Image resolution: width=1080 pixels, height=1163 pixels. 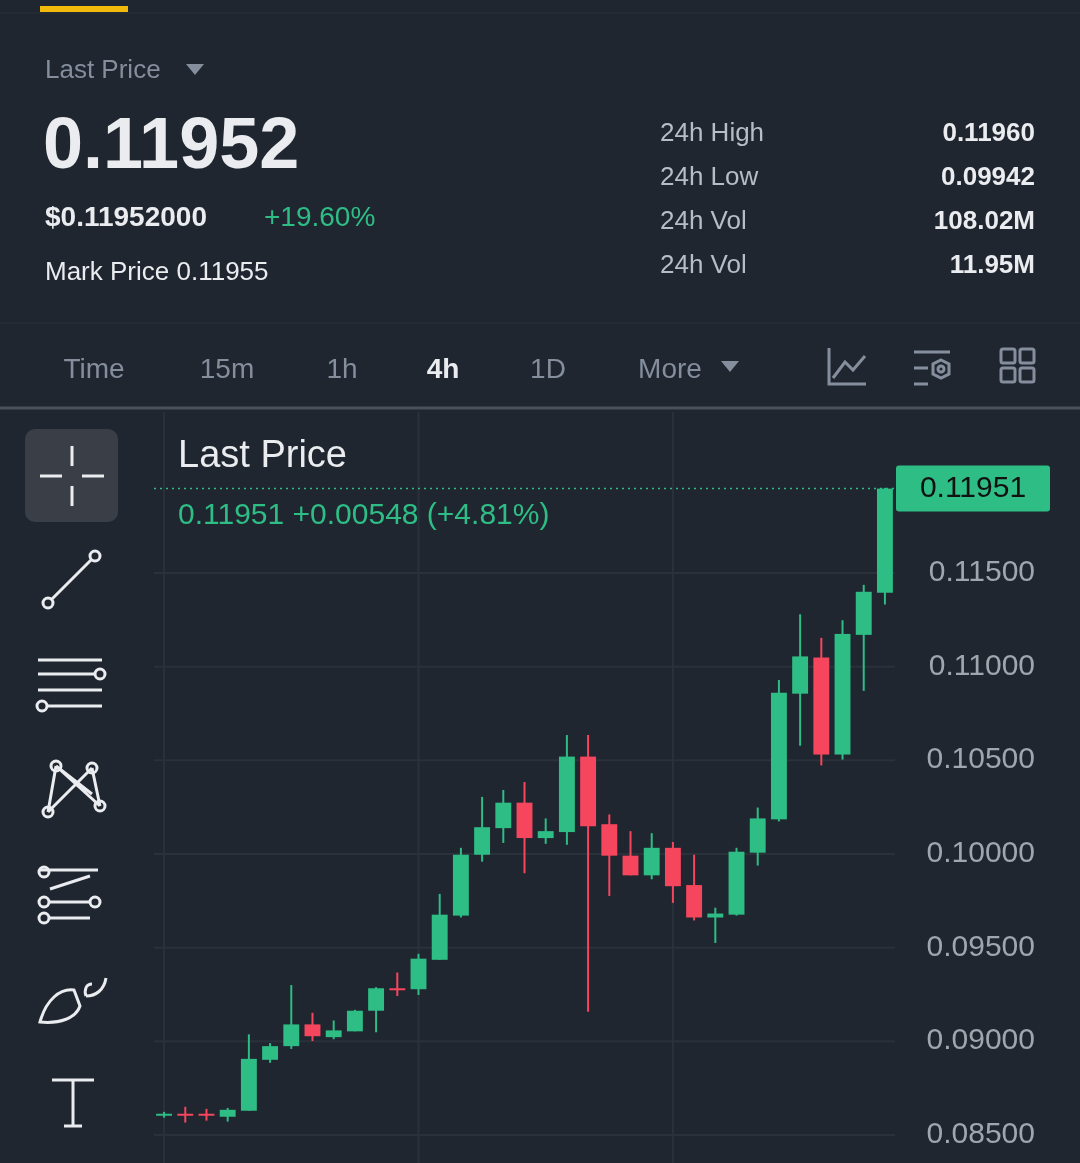 What do you see at coordinates (980, 945) in the screenshot?
I see `y-tick-label: 0.09500` at bounding box center [980, 945].